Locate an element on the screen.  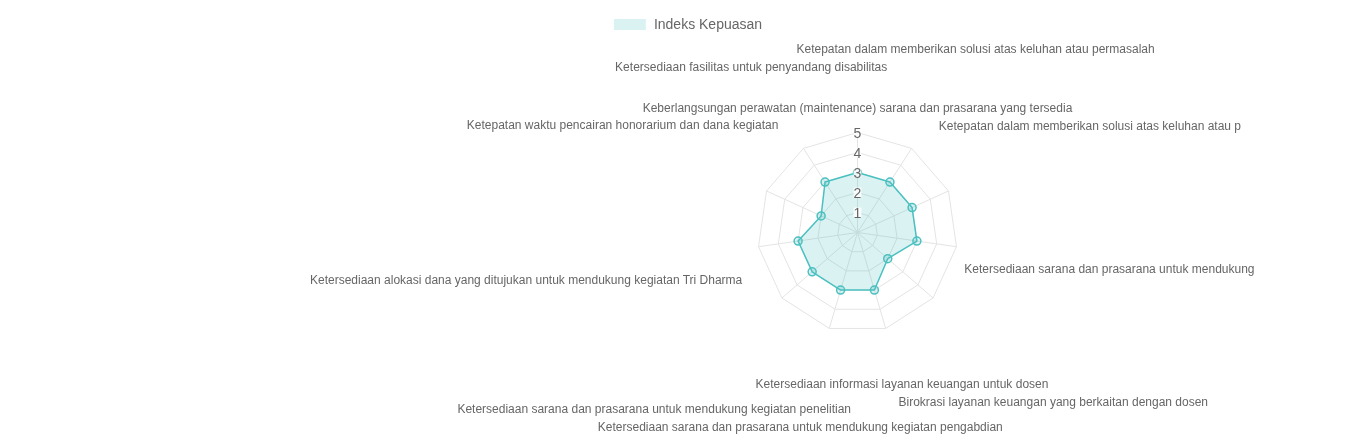
y-tick-label: 1 is located at coordinates (857, 212).